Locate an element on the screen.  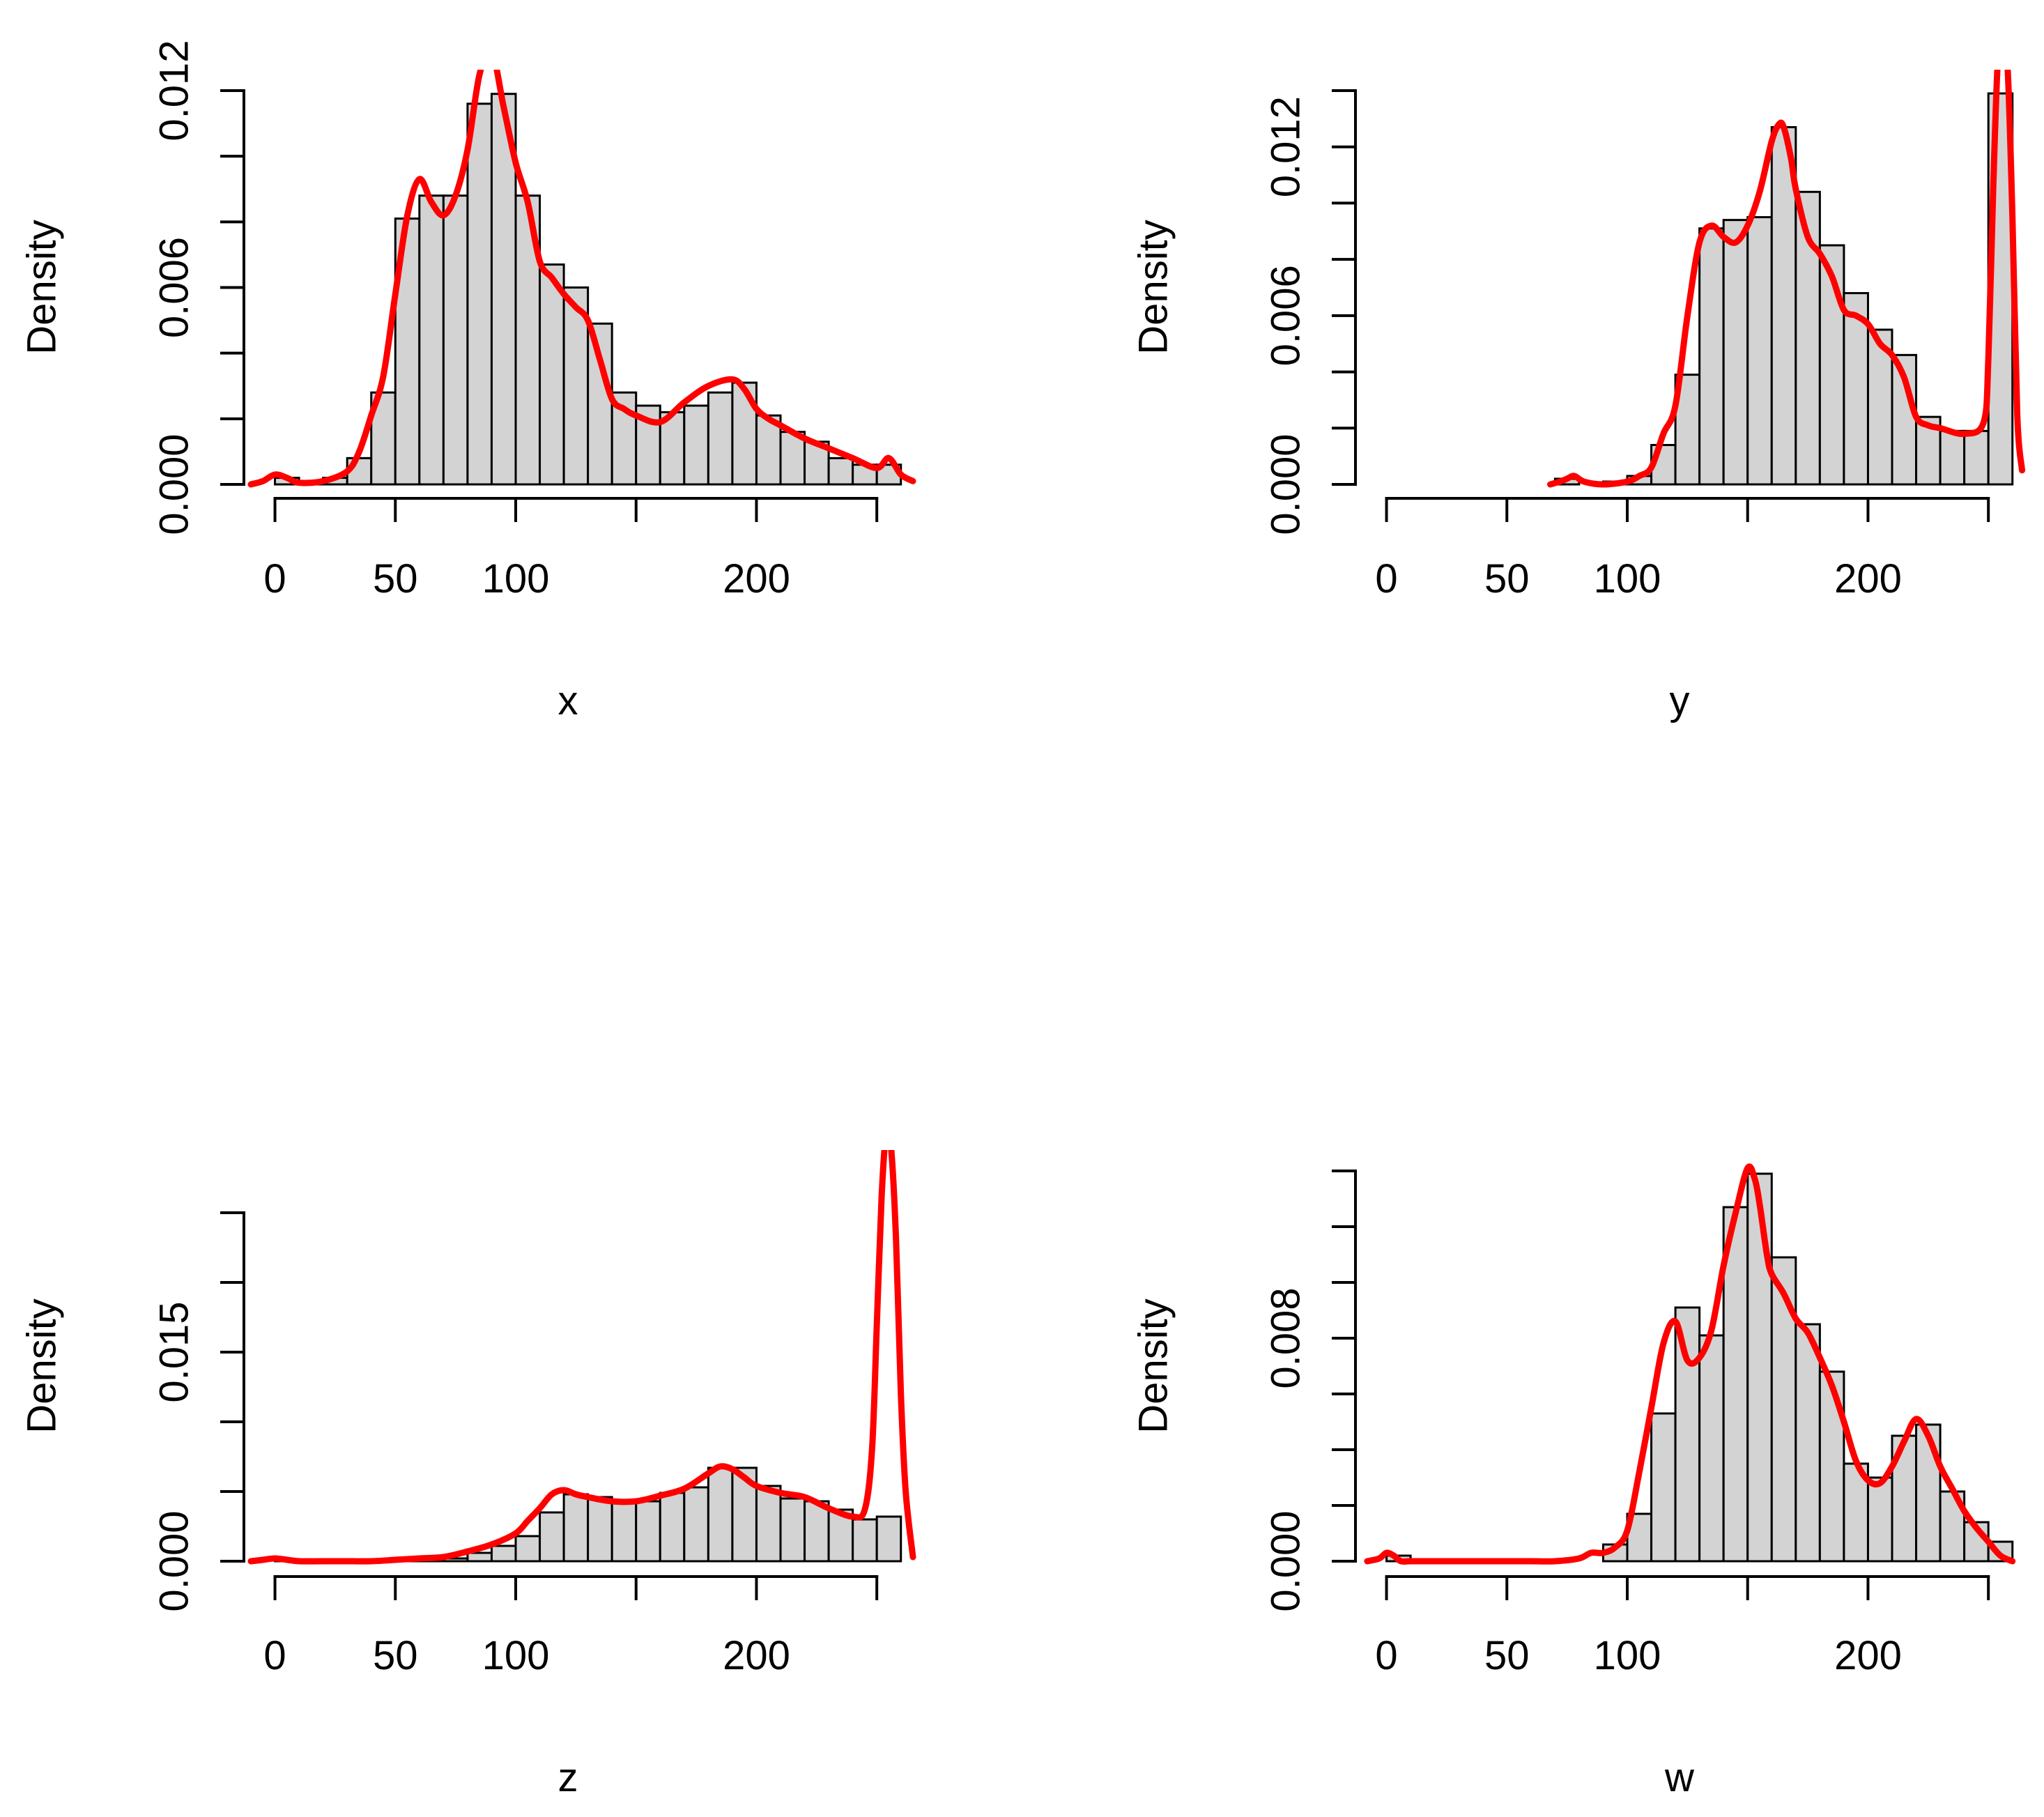
y-tick-label: 0.015 is located at coordinates (175, 1351).